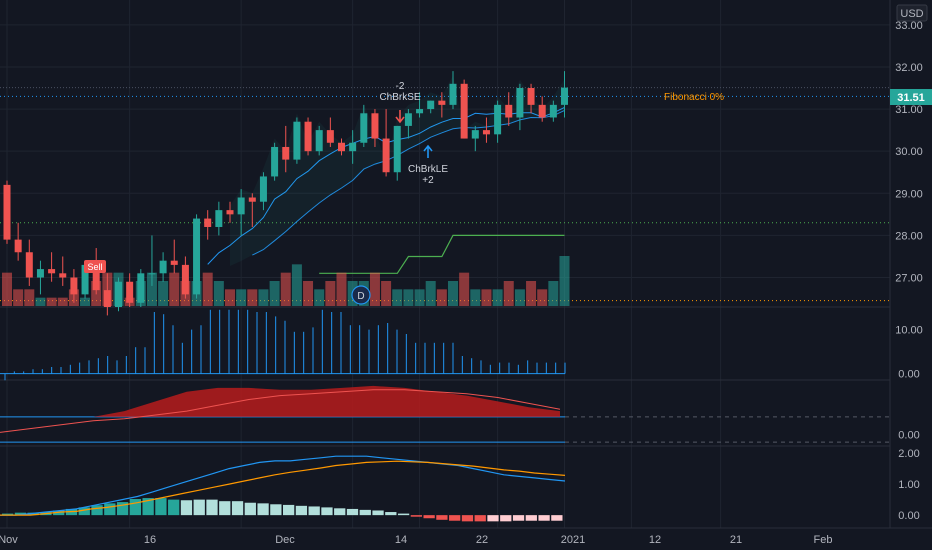  Describe the element at coordinates (482, 540) in the screenshot. I see `time-tick-label: 22` at that location.